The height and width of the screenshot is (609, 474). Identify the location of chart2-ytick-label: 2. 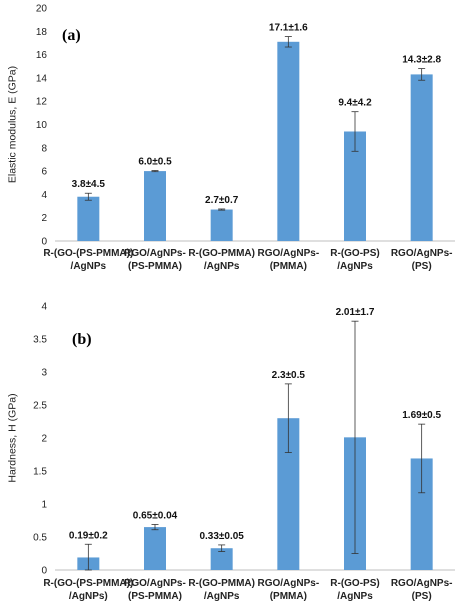
(44, 439).